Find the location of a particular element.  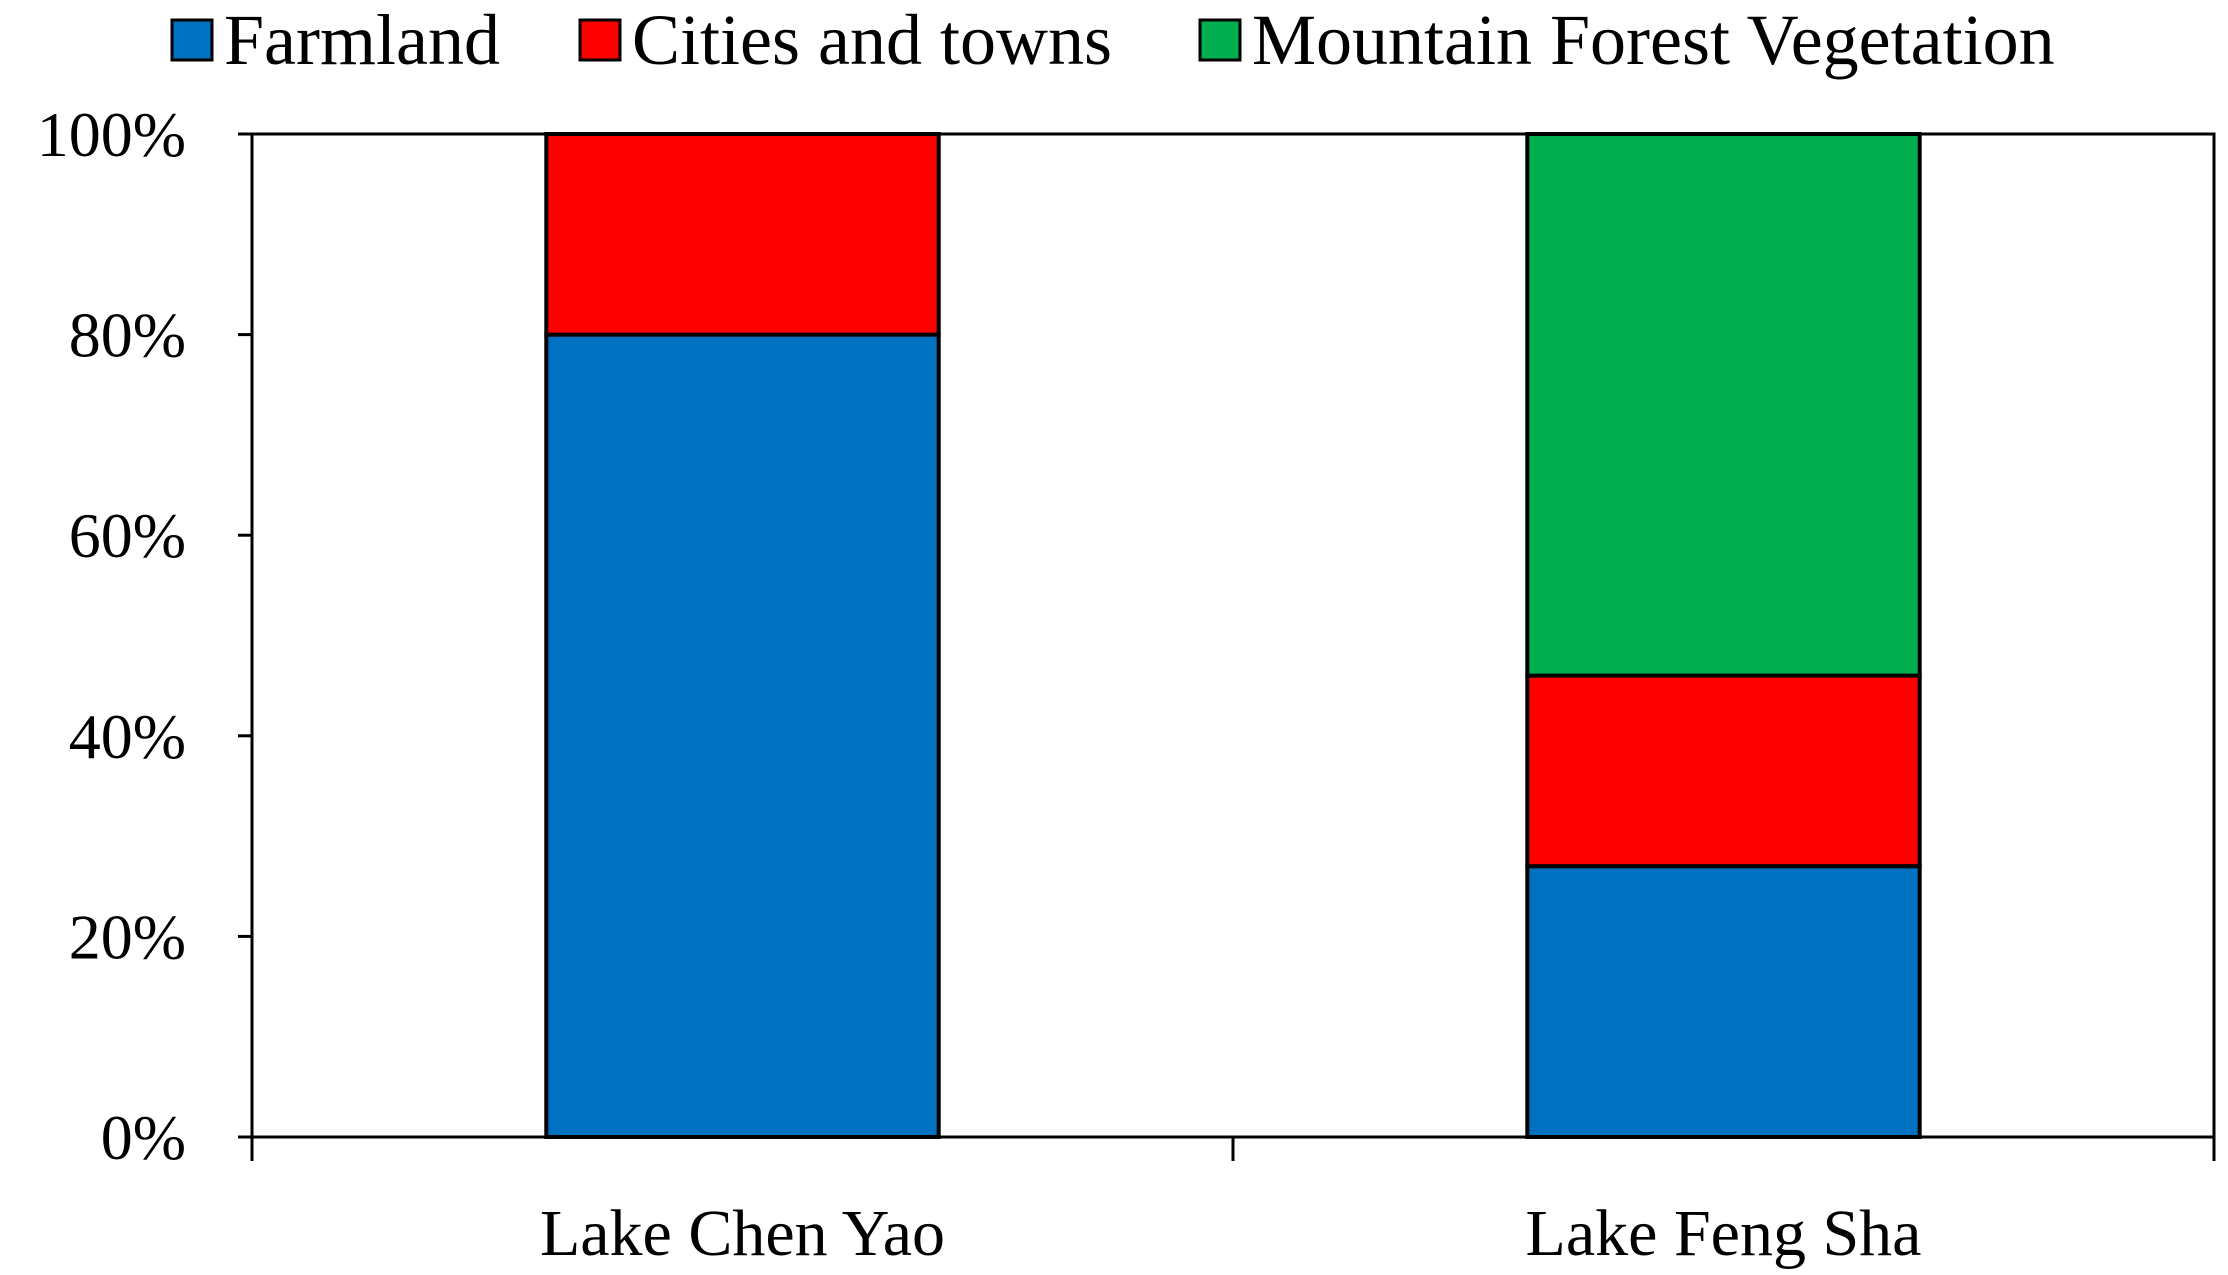

legend-label: Mountain Forest Vegetation is located at coordinates (1653, 40).